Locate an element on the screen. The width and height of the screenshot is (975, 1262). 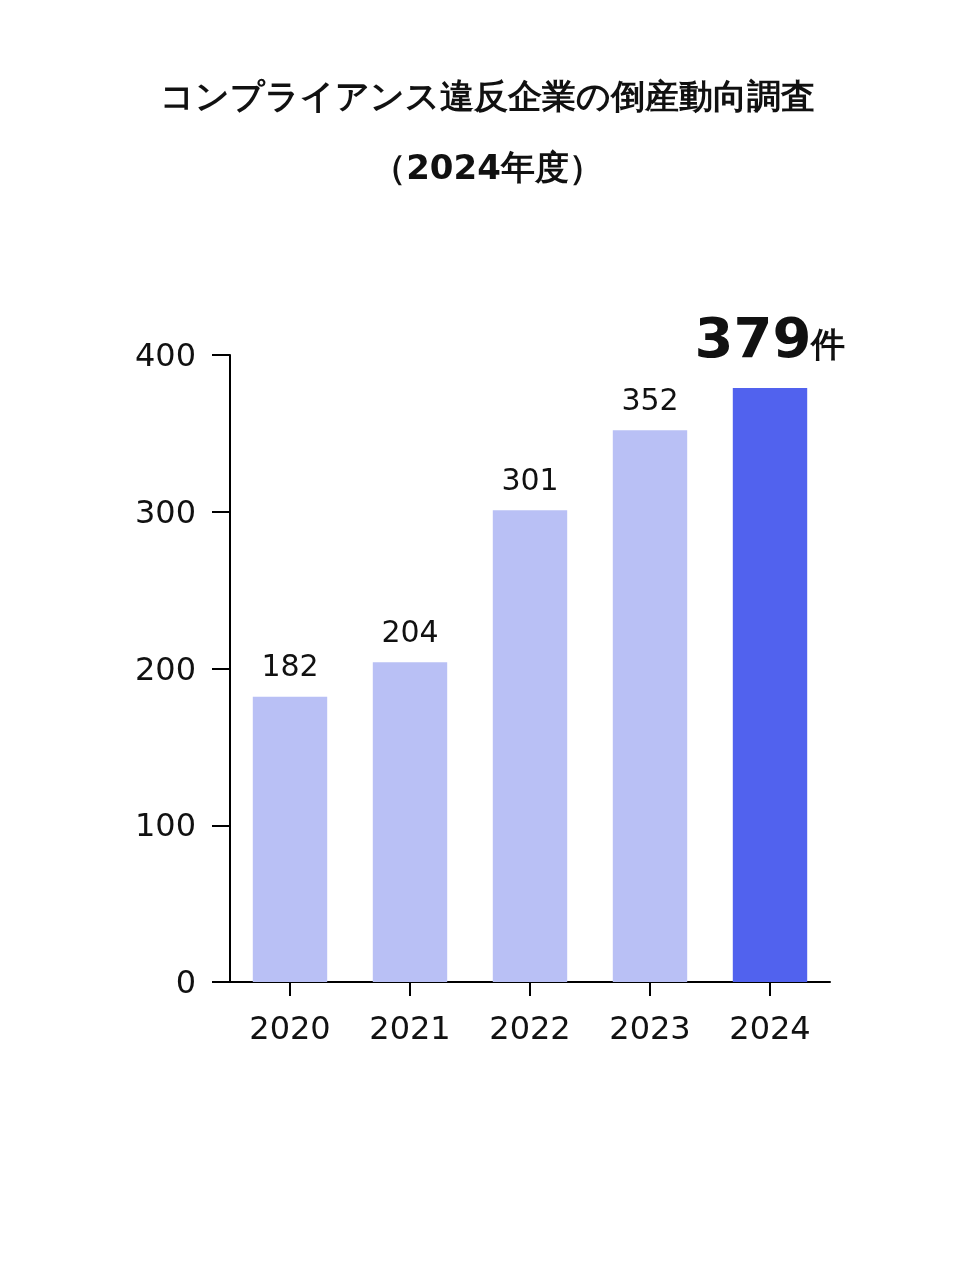
data-label: 182 is located at coordinates (290, 666).